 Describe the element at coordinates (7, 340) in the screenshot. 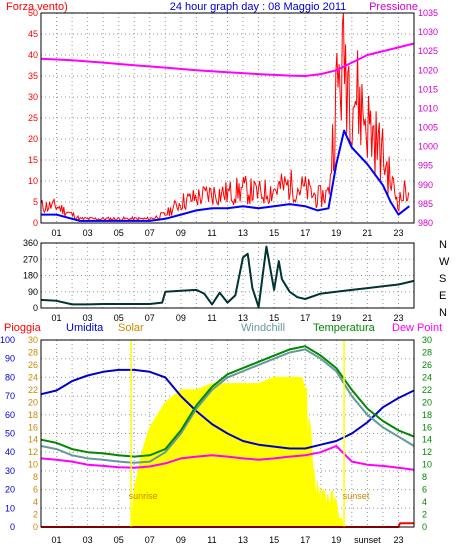

I see `humidity-y-tick: 100` at that location.